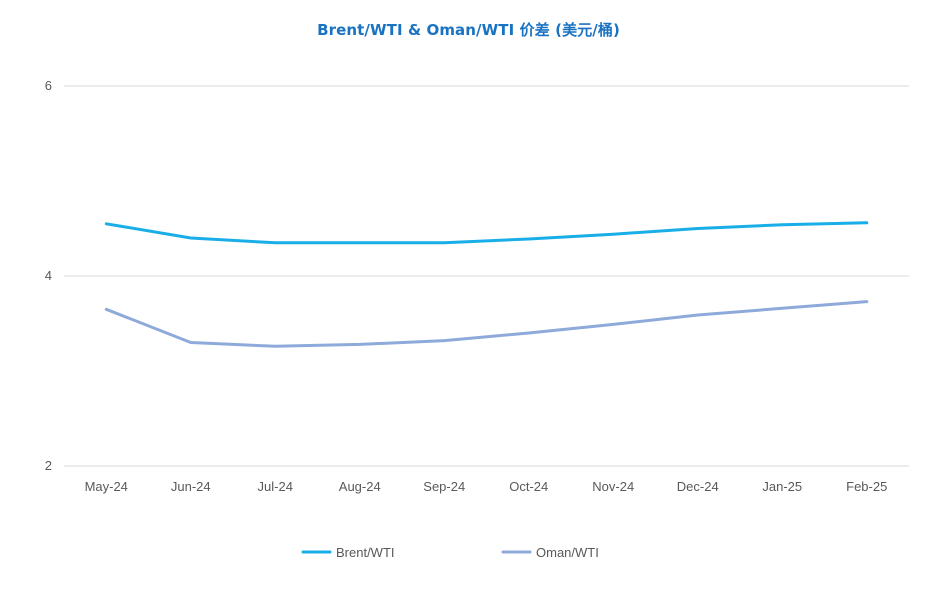  What do you see at coordinates (106, 486) in the screenshot?
I see `x-tick-label: May-24` at bounding box center [106, 486].